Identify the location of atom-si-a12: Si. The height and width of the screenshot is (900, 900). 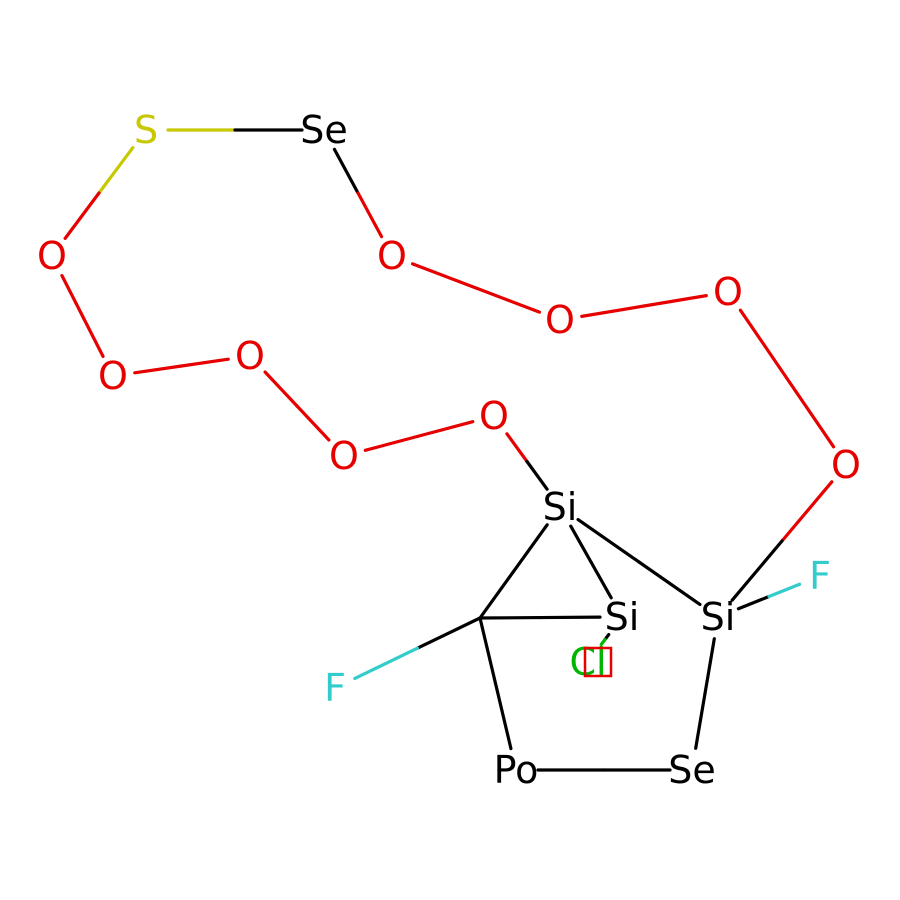
(622, 617).